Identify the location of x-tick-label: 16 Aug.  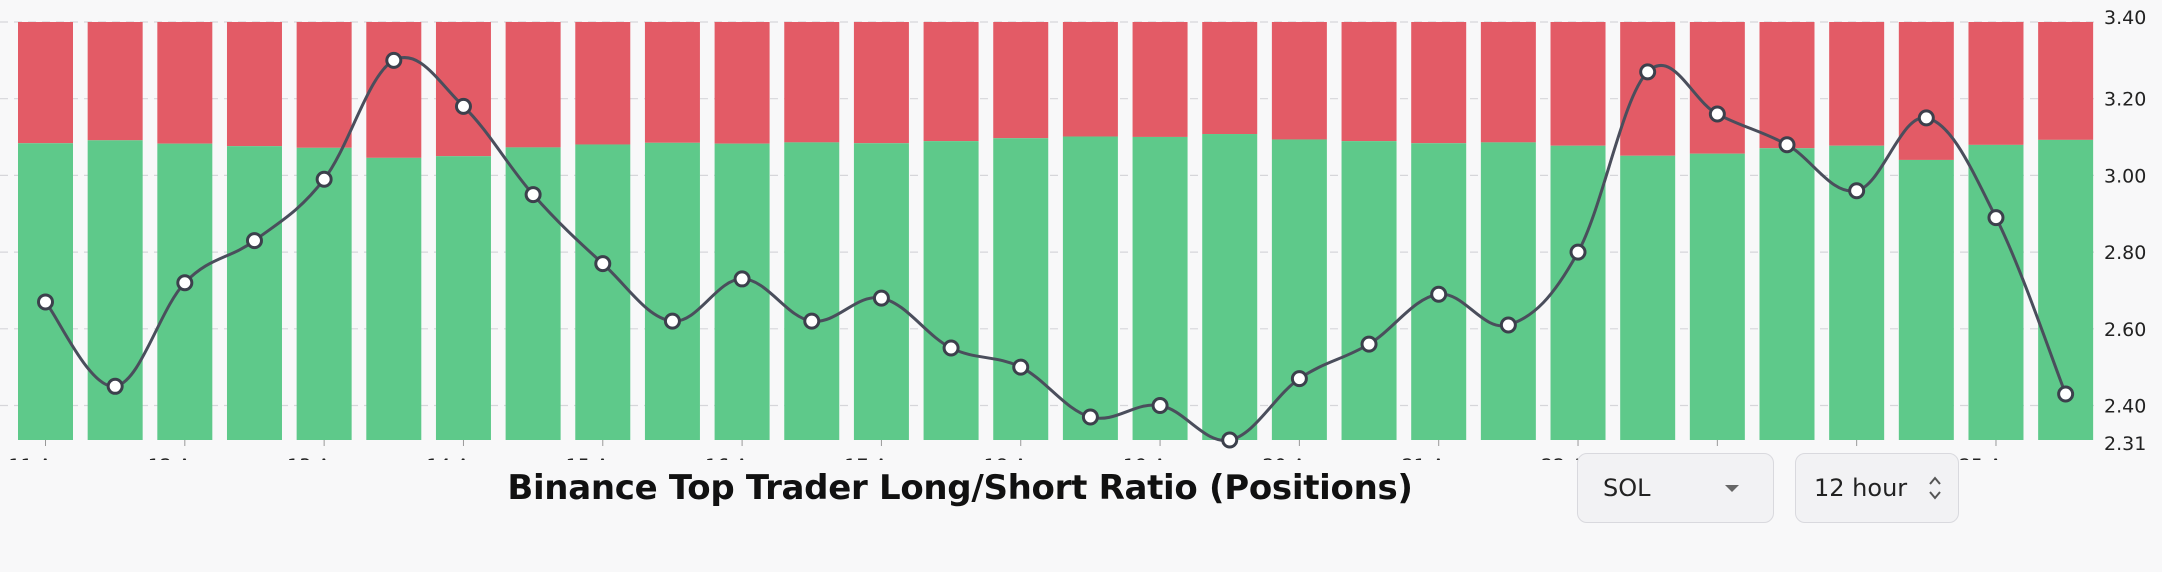
(738, 457).